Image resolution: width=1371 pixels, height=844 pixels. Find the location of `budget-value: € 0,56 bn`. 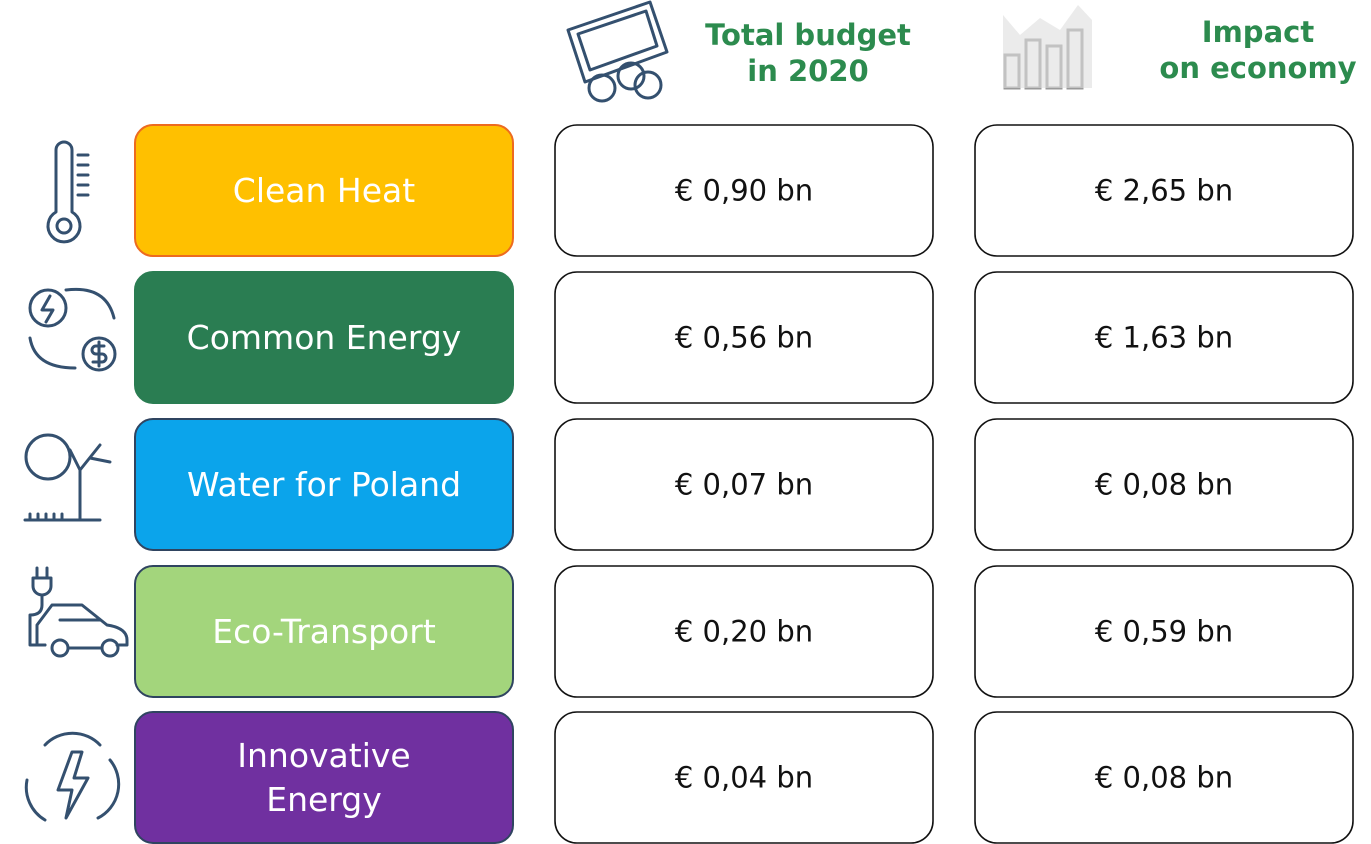

budget-value: € 0,56 bn is located at coordinates (744, 338).